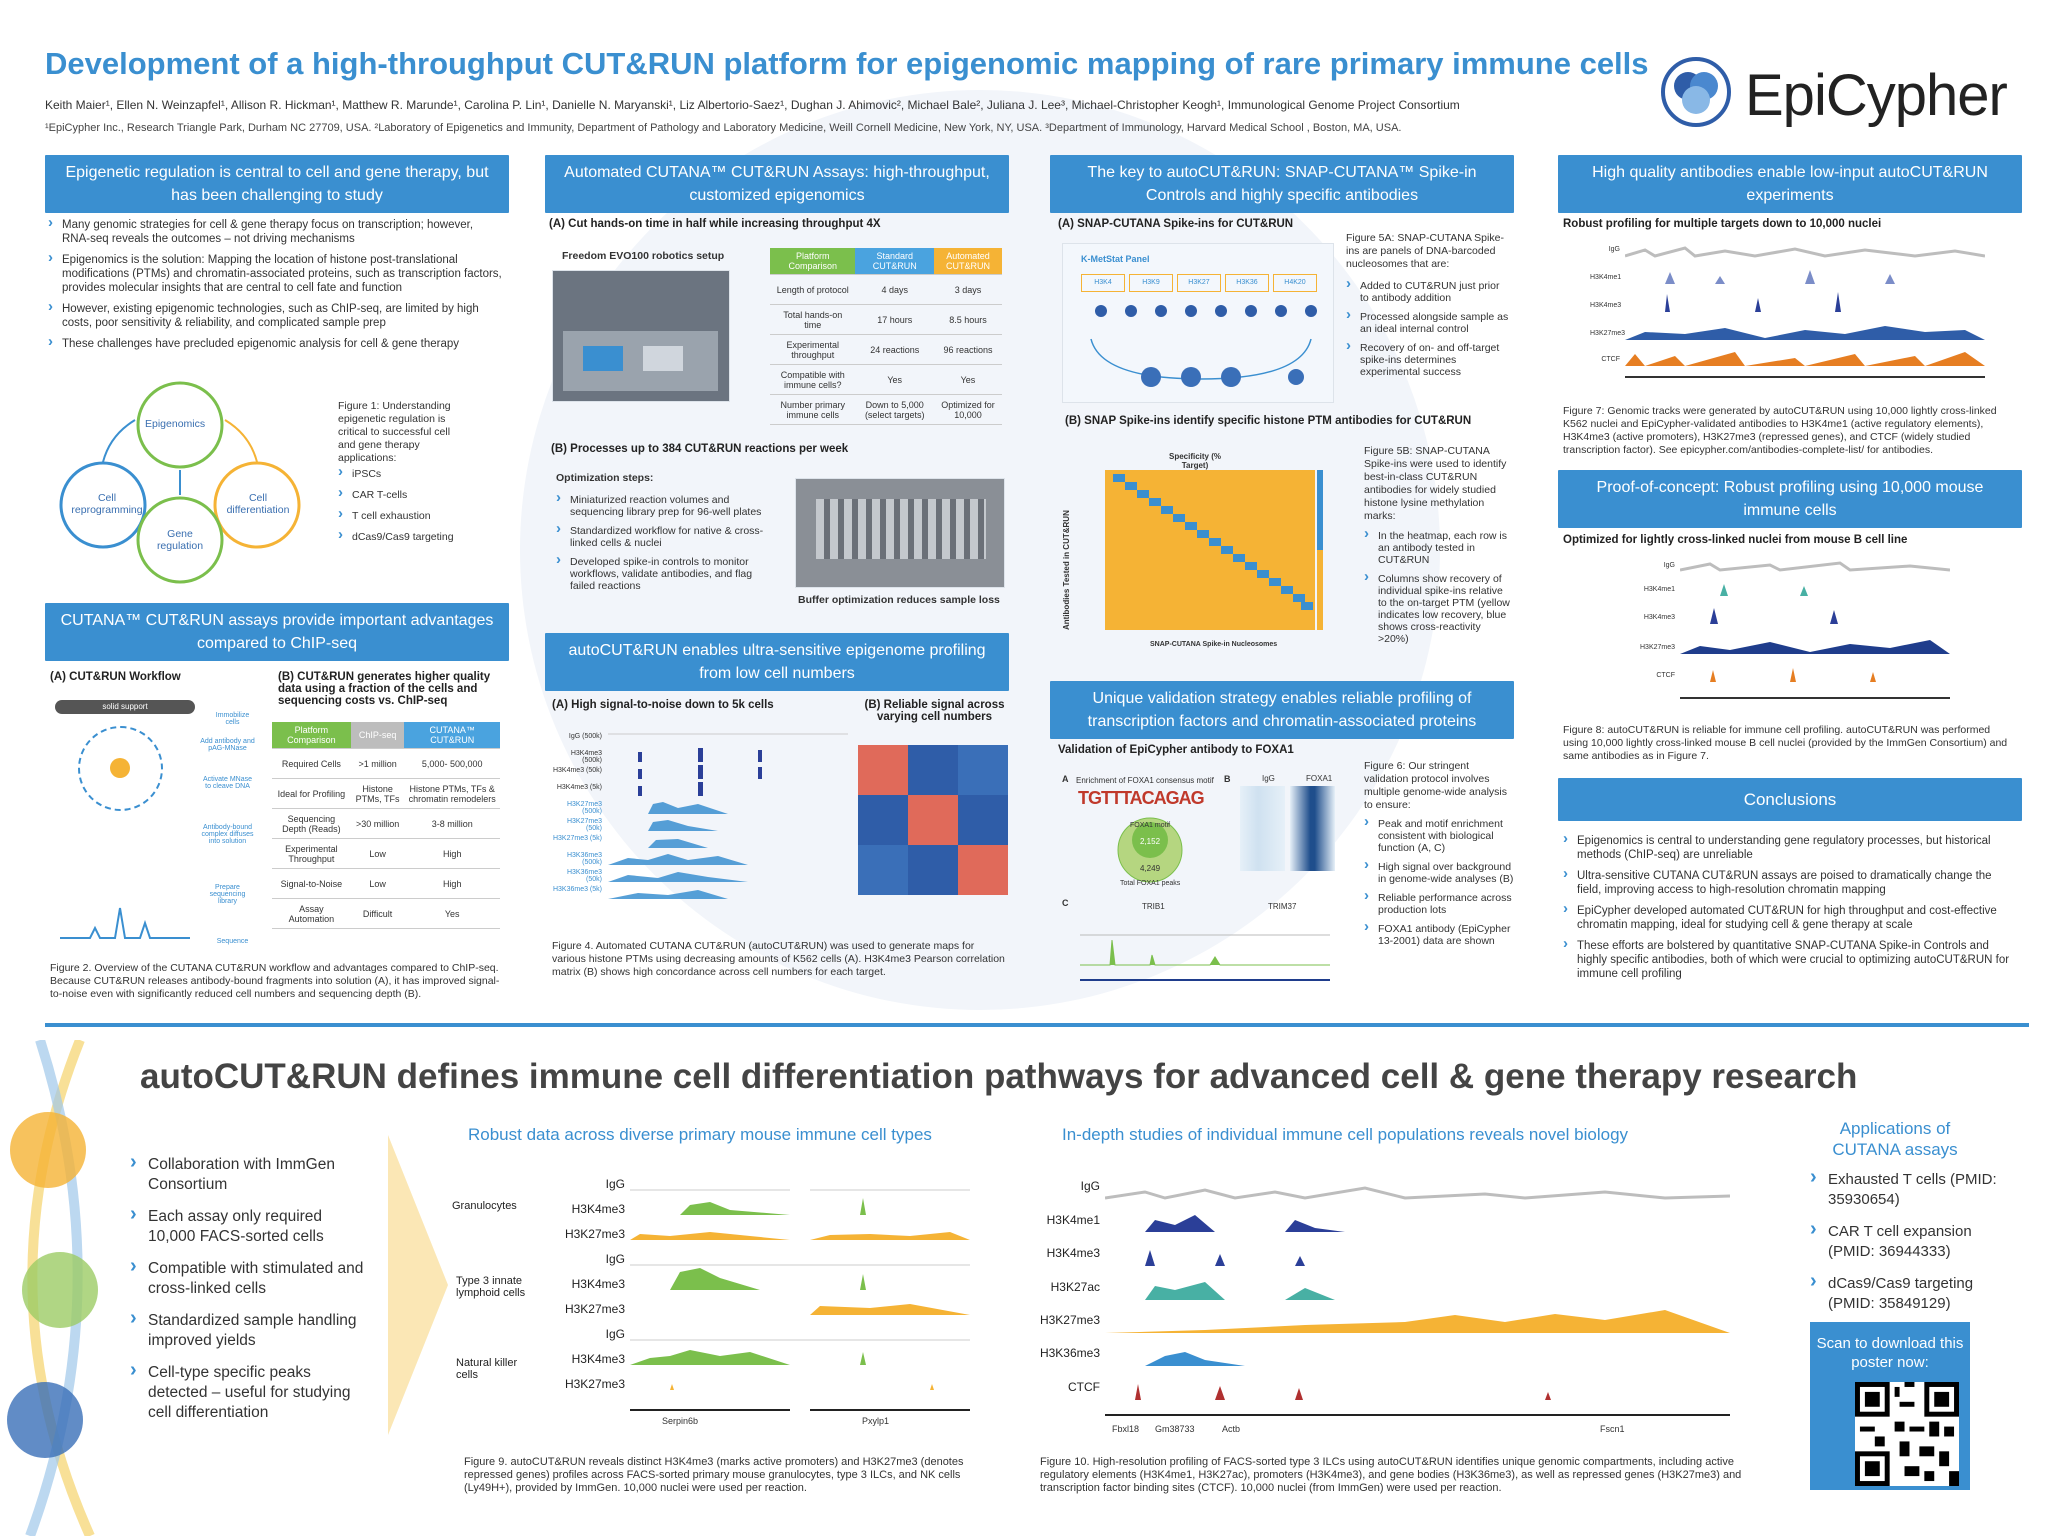 The image size is (2048, 1536). Describe the element at coordinates (1417, 1301) in the screenshot. I see `ilc-tracks` at that location.